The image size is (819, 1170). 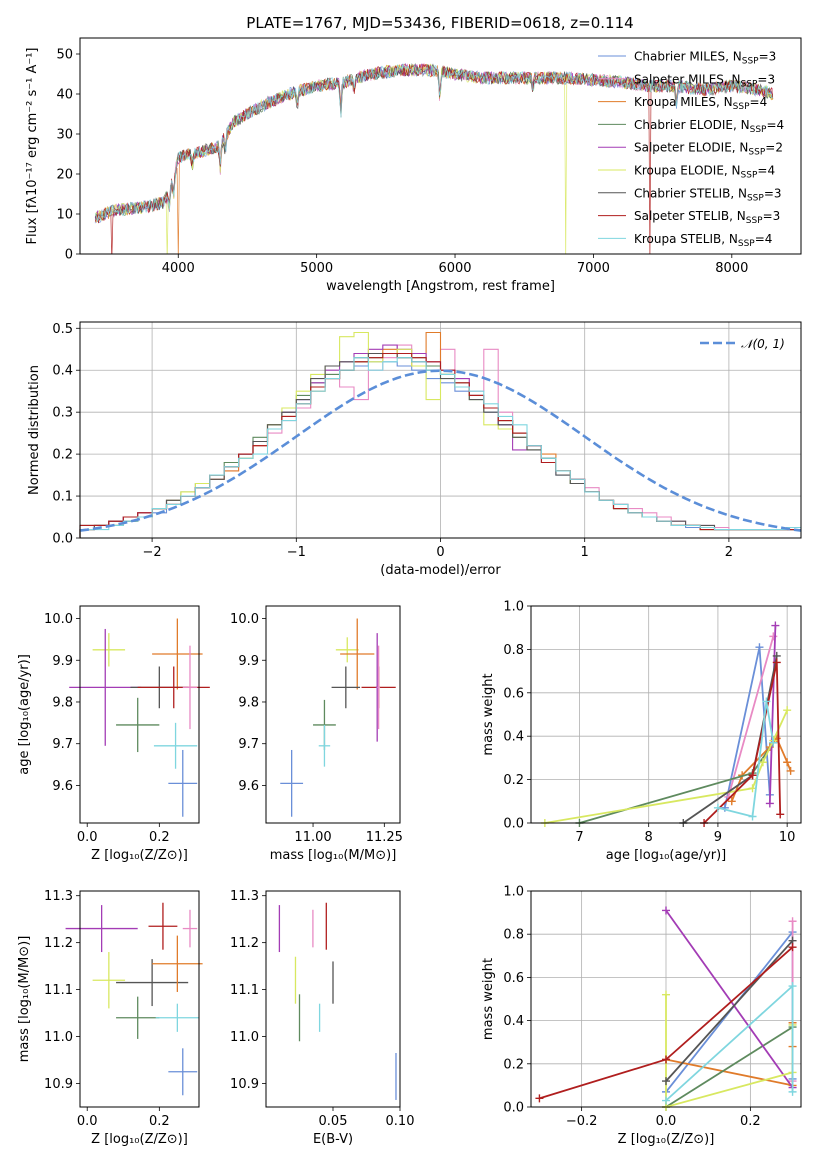 What do you see at coordinates (244, 990) in the screenshot?
I see `mass-vs-EBV-ytick-label: 11.1` at bounding box center [244, 990].